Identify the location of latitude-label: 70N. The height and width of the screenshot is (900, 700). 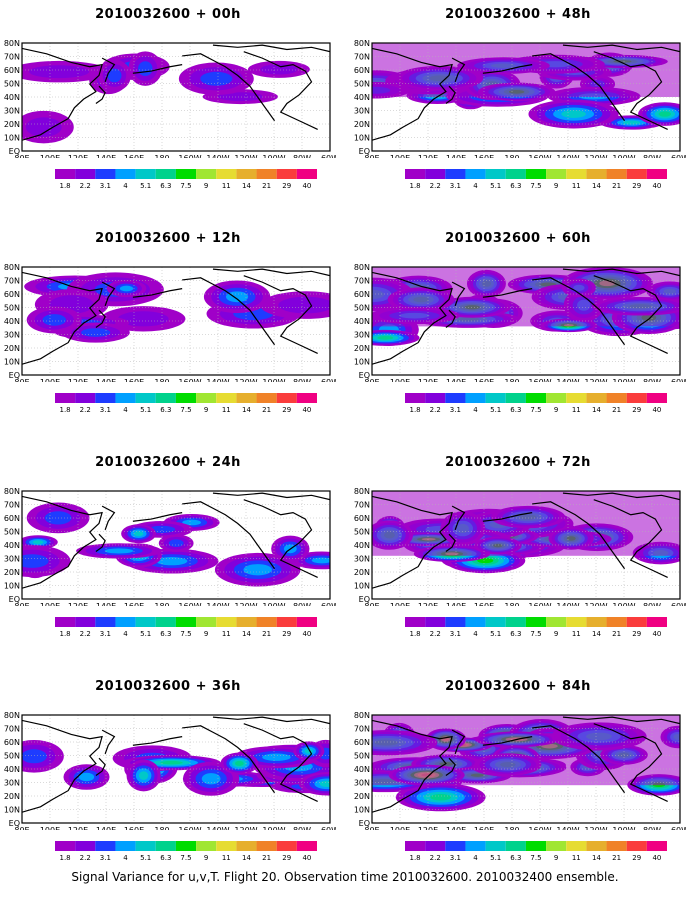
(12, 729).